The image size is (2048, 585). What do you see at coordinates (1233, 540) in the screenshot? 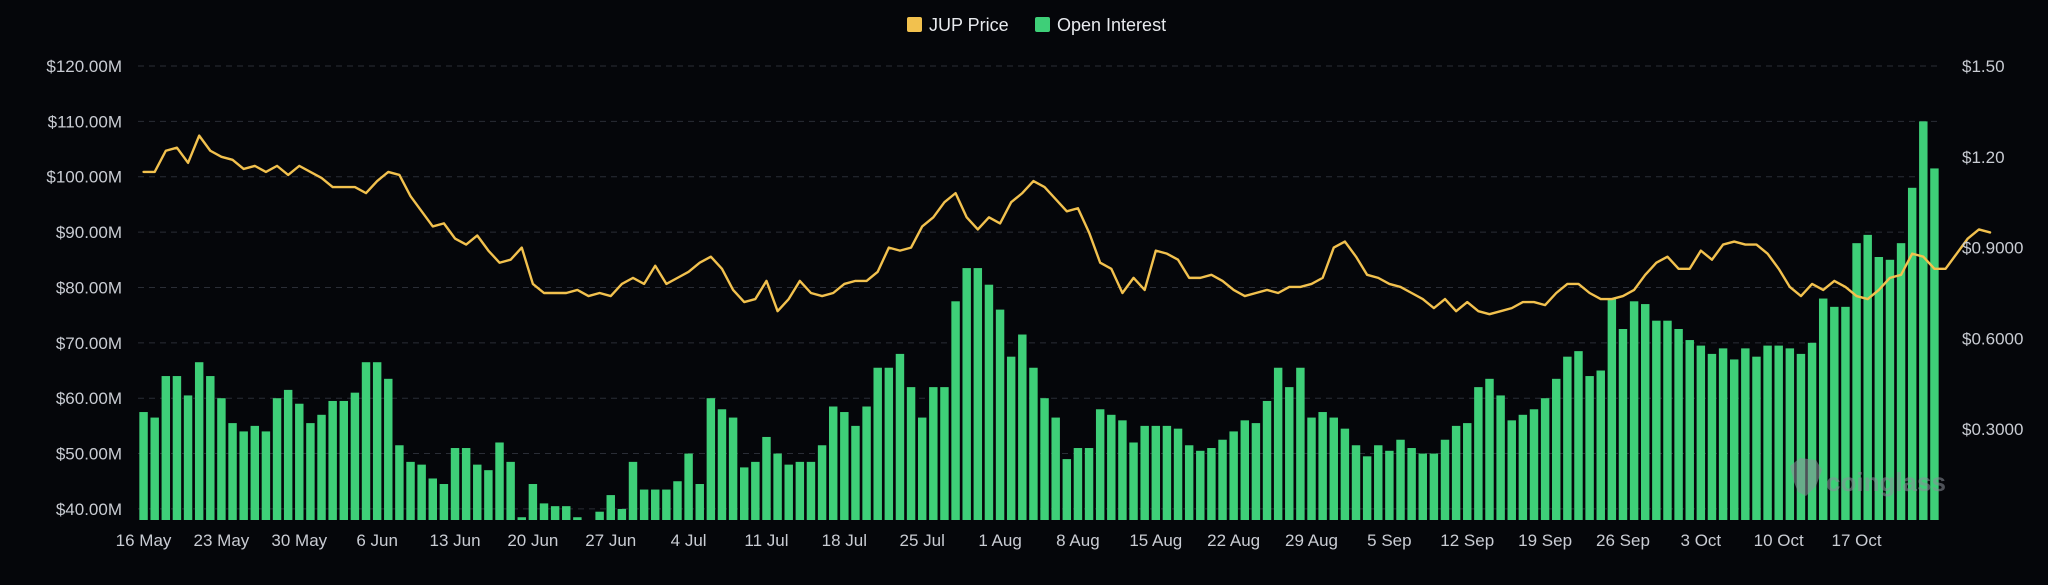
I see `x-tick-label: 22 Aug` at bounding box center [1233, 540].